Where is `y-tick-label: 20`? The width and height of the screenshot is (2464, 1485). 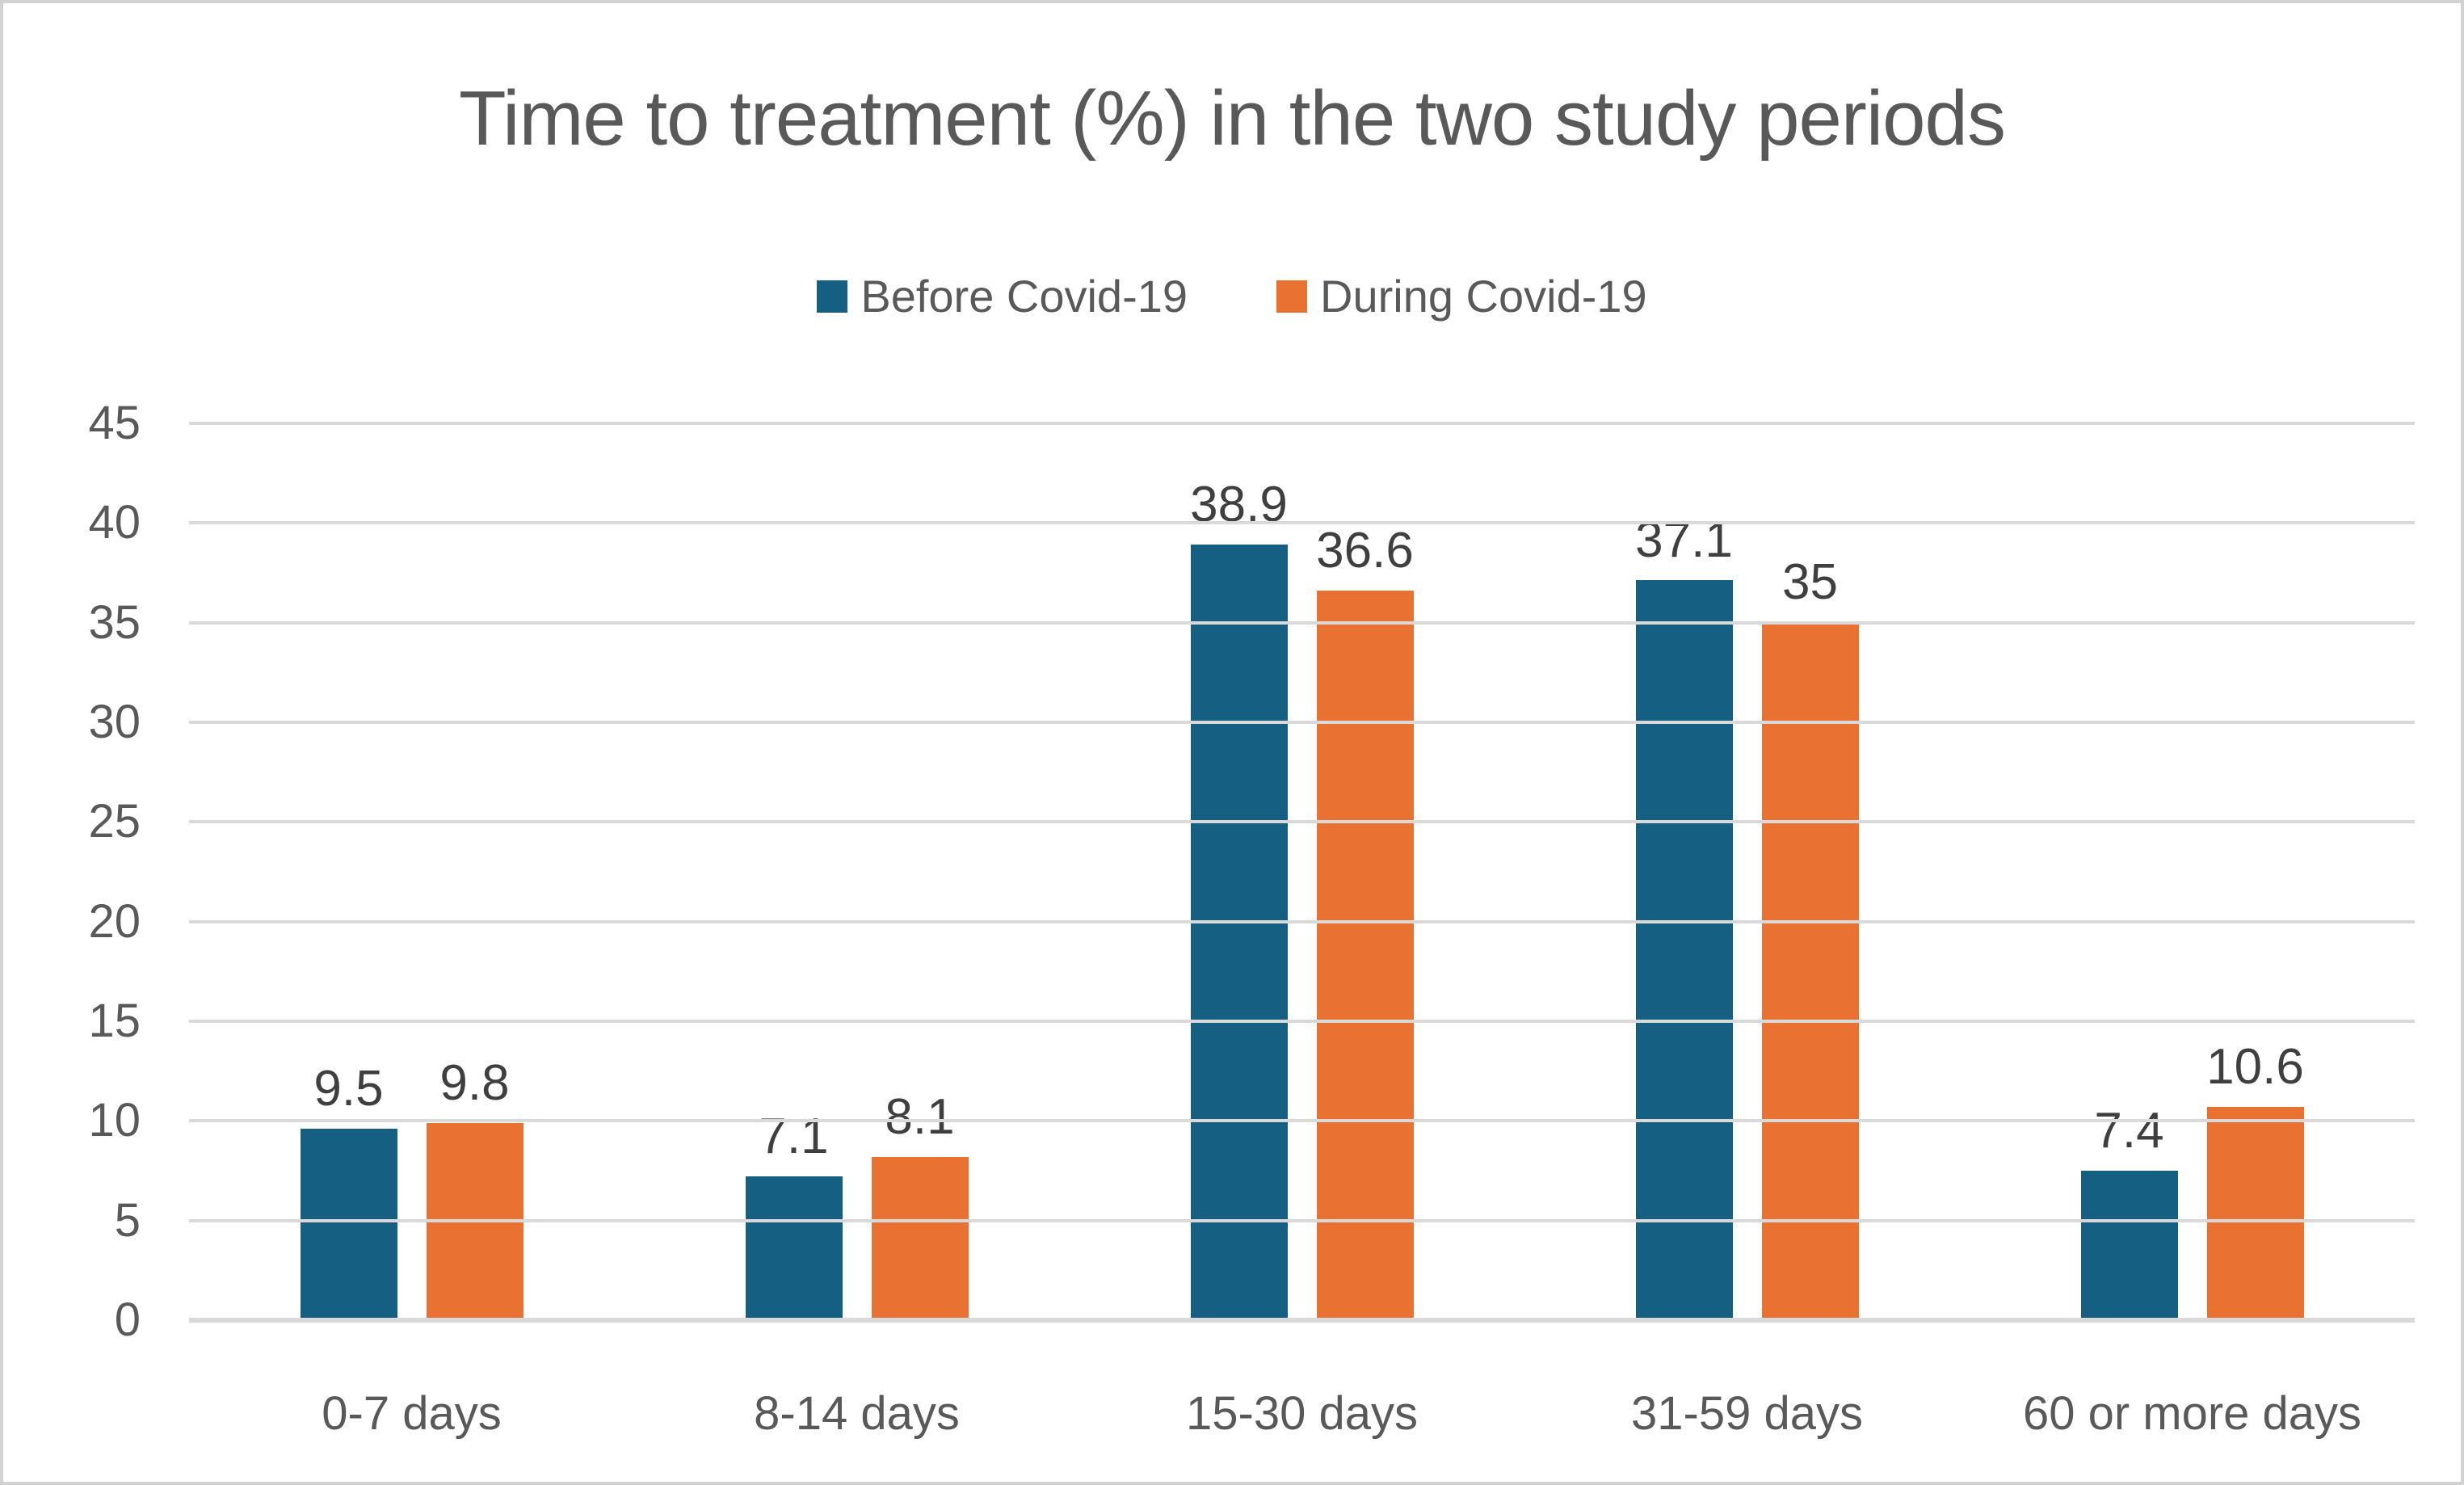 y-tick-label: 20 is located at coordinates (114, 921).